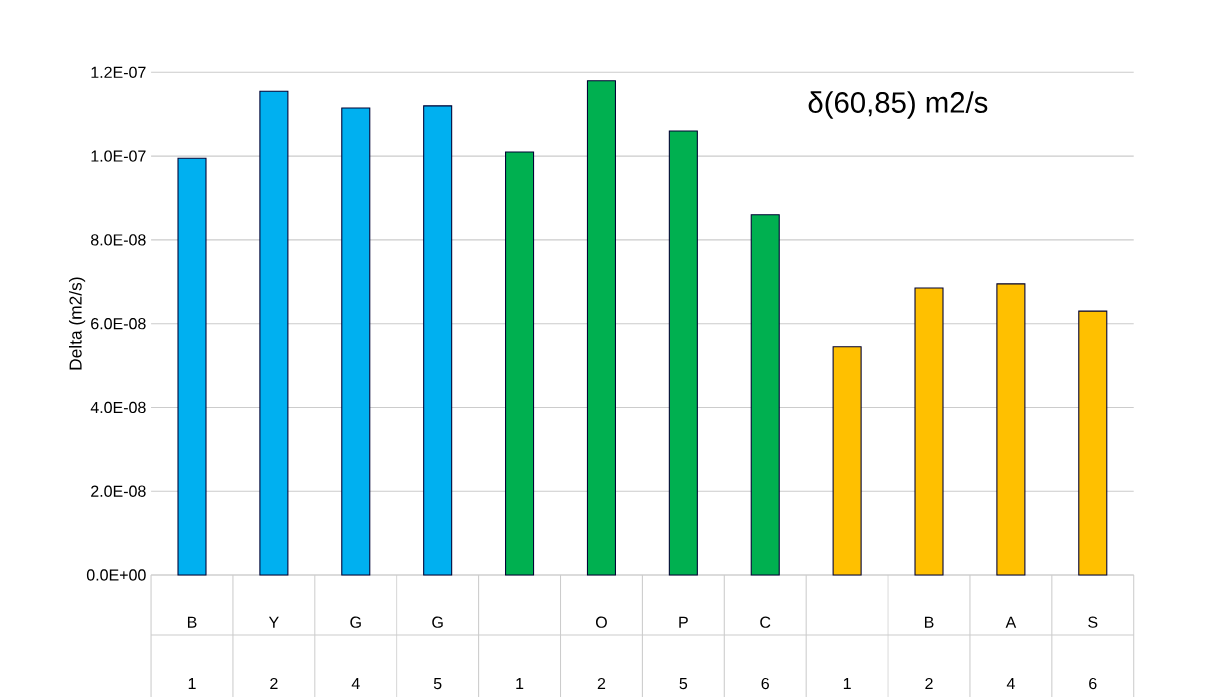  Describe the element at coordinates (683, 653) in the screenshot. I see `category-label: P 5` at that location.